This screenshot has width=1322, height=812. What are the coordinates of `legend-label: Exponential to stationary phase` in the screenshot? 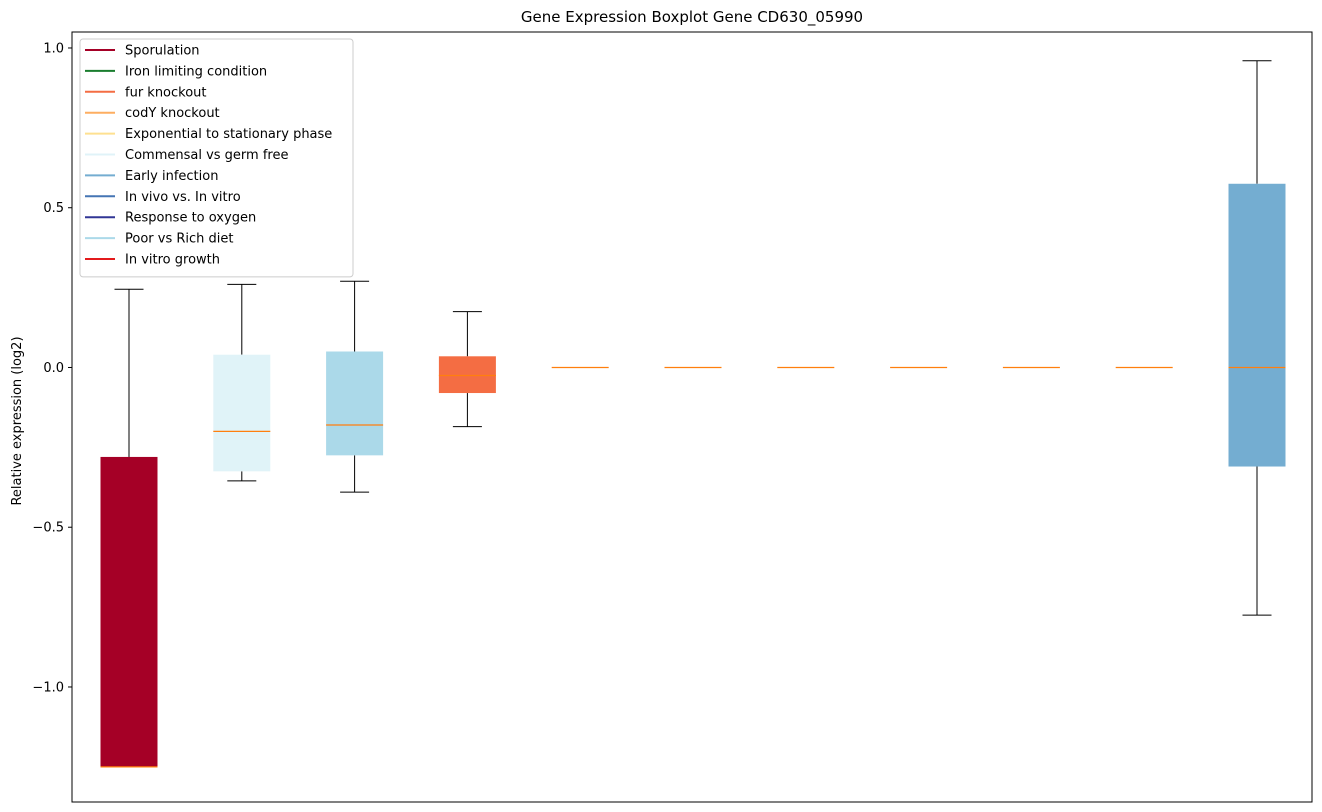 It's located at (228, 134).